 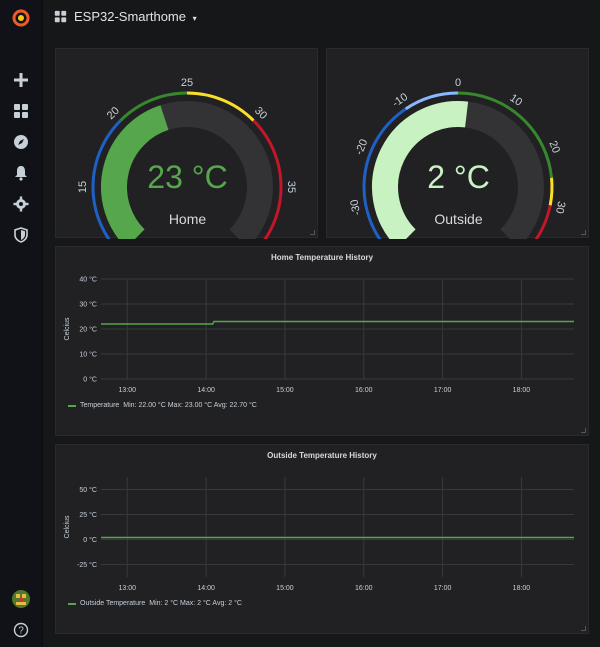 What do you see at coordinates (21, 142) in the screenshot?
I see `explore-icon` at bounding box center [21, 142].